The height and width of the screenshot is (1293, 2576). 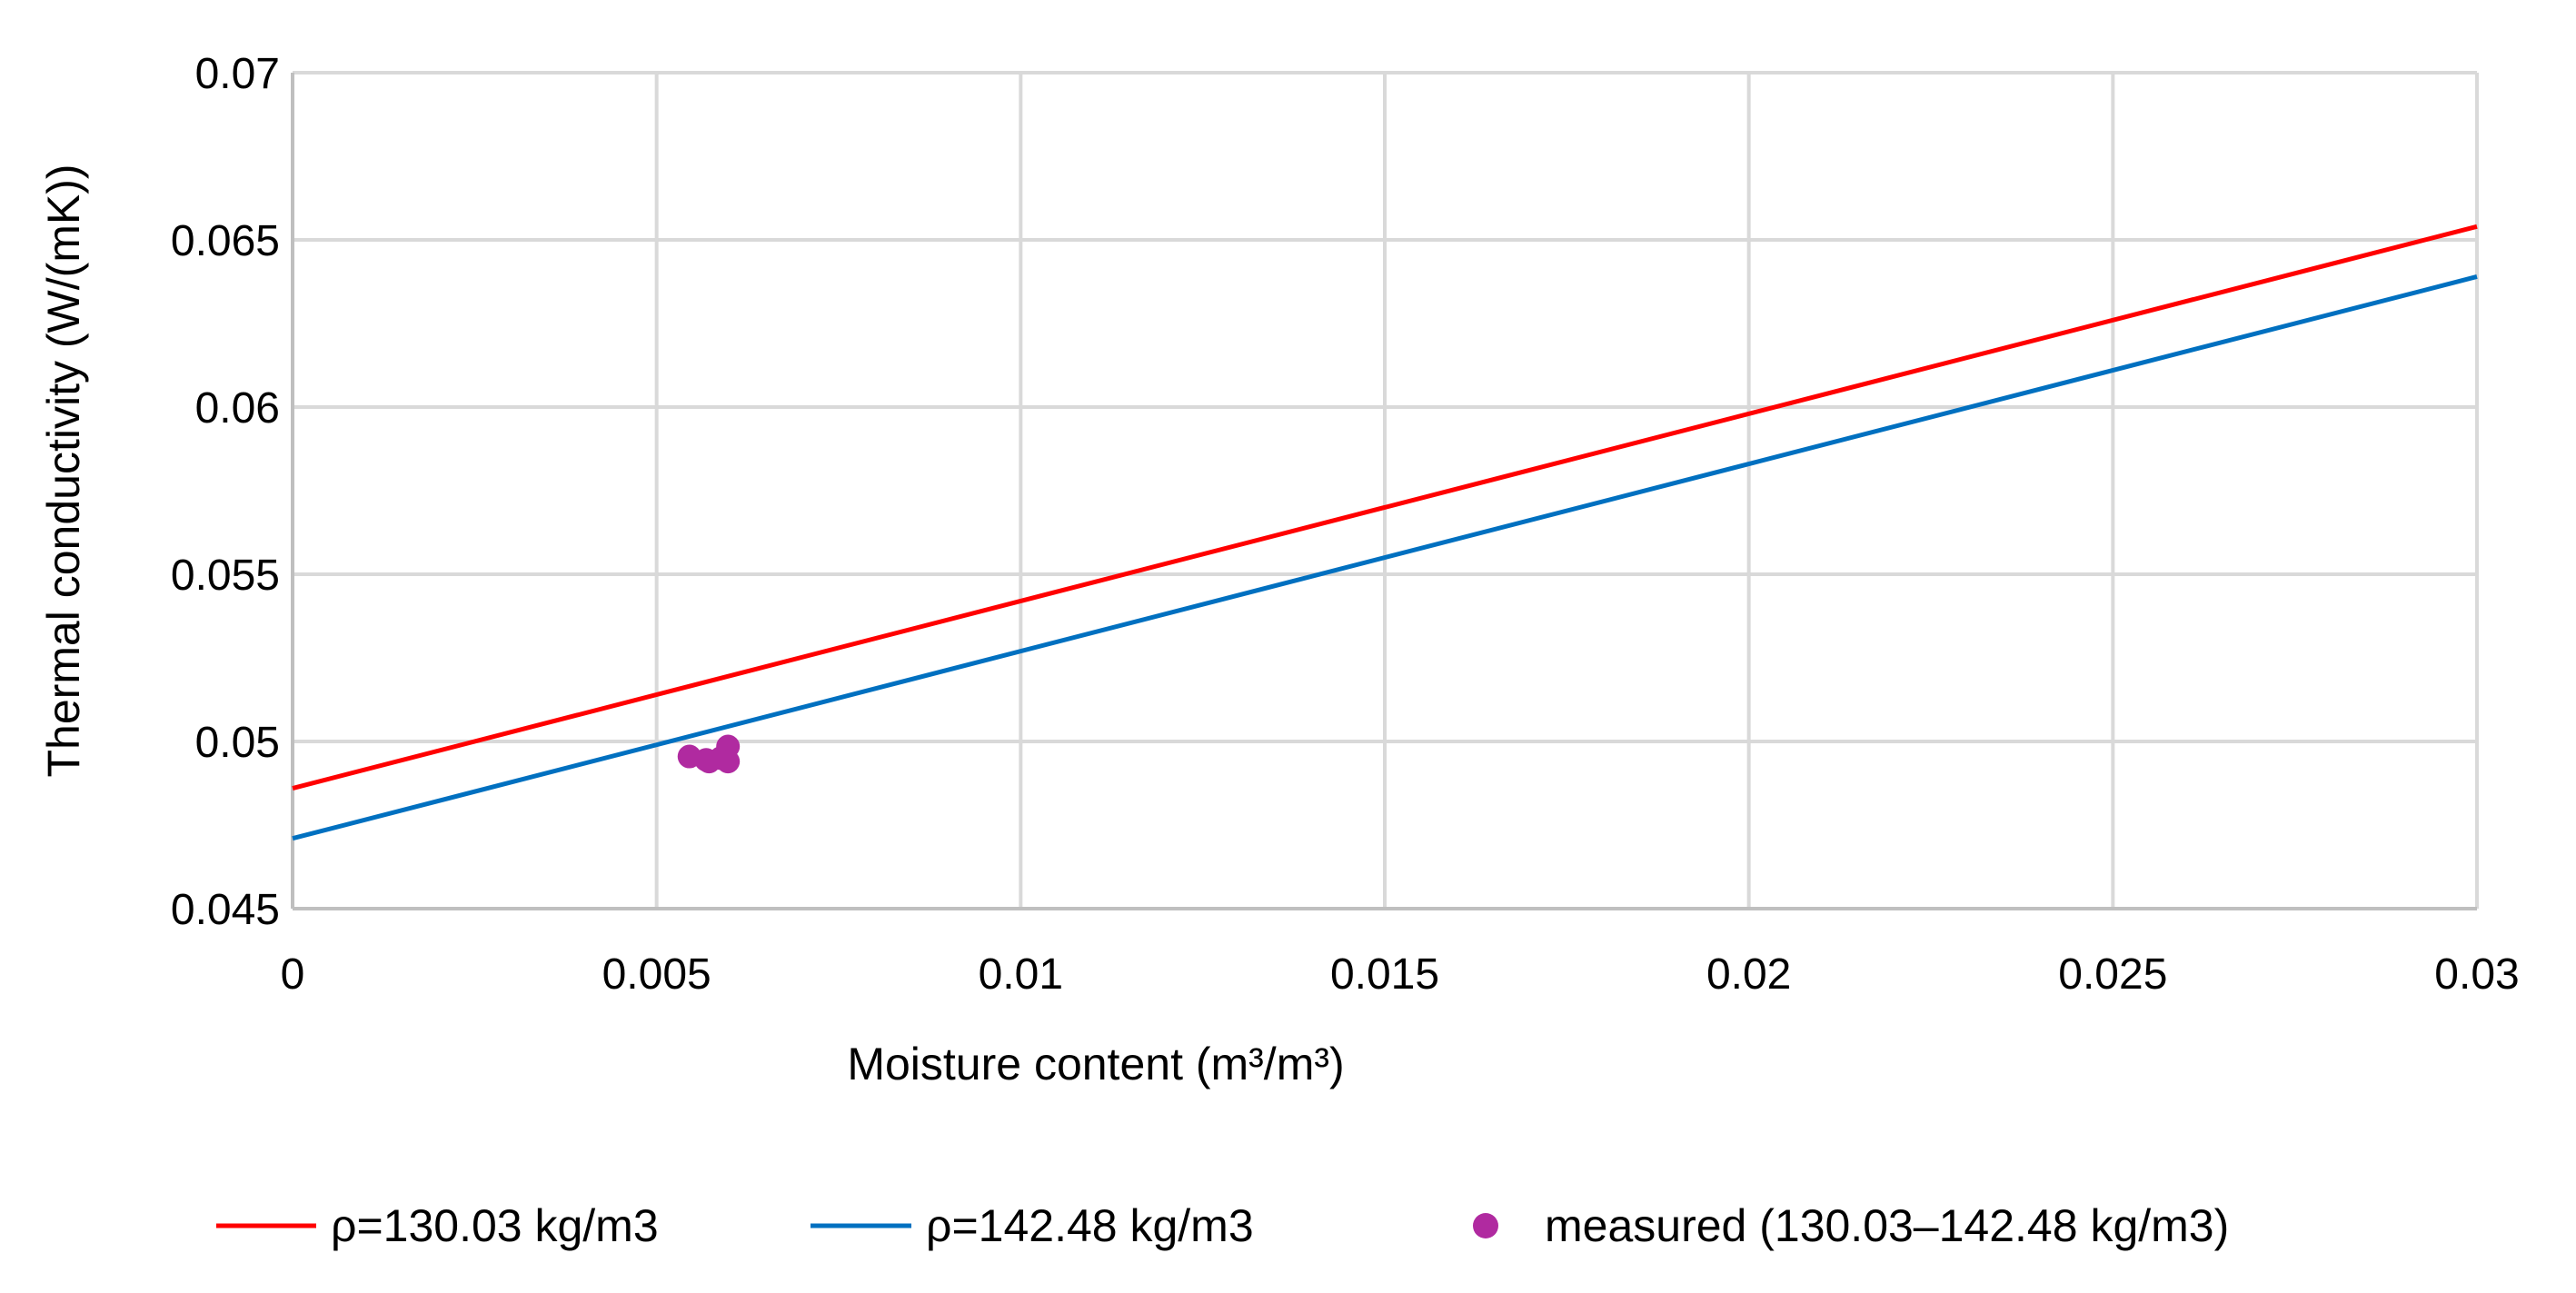 I want to click on y-axis-title: Thermal conductivity (W/(mK)), so click(x=63, y=470).